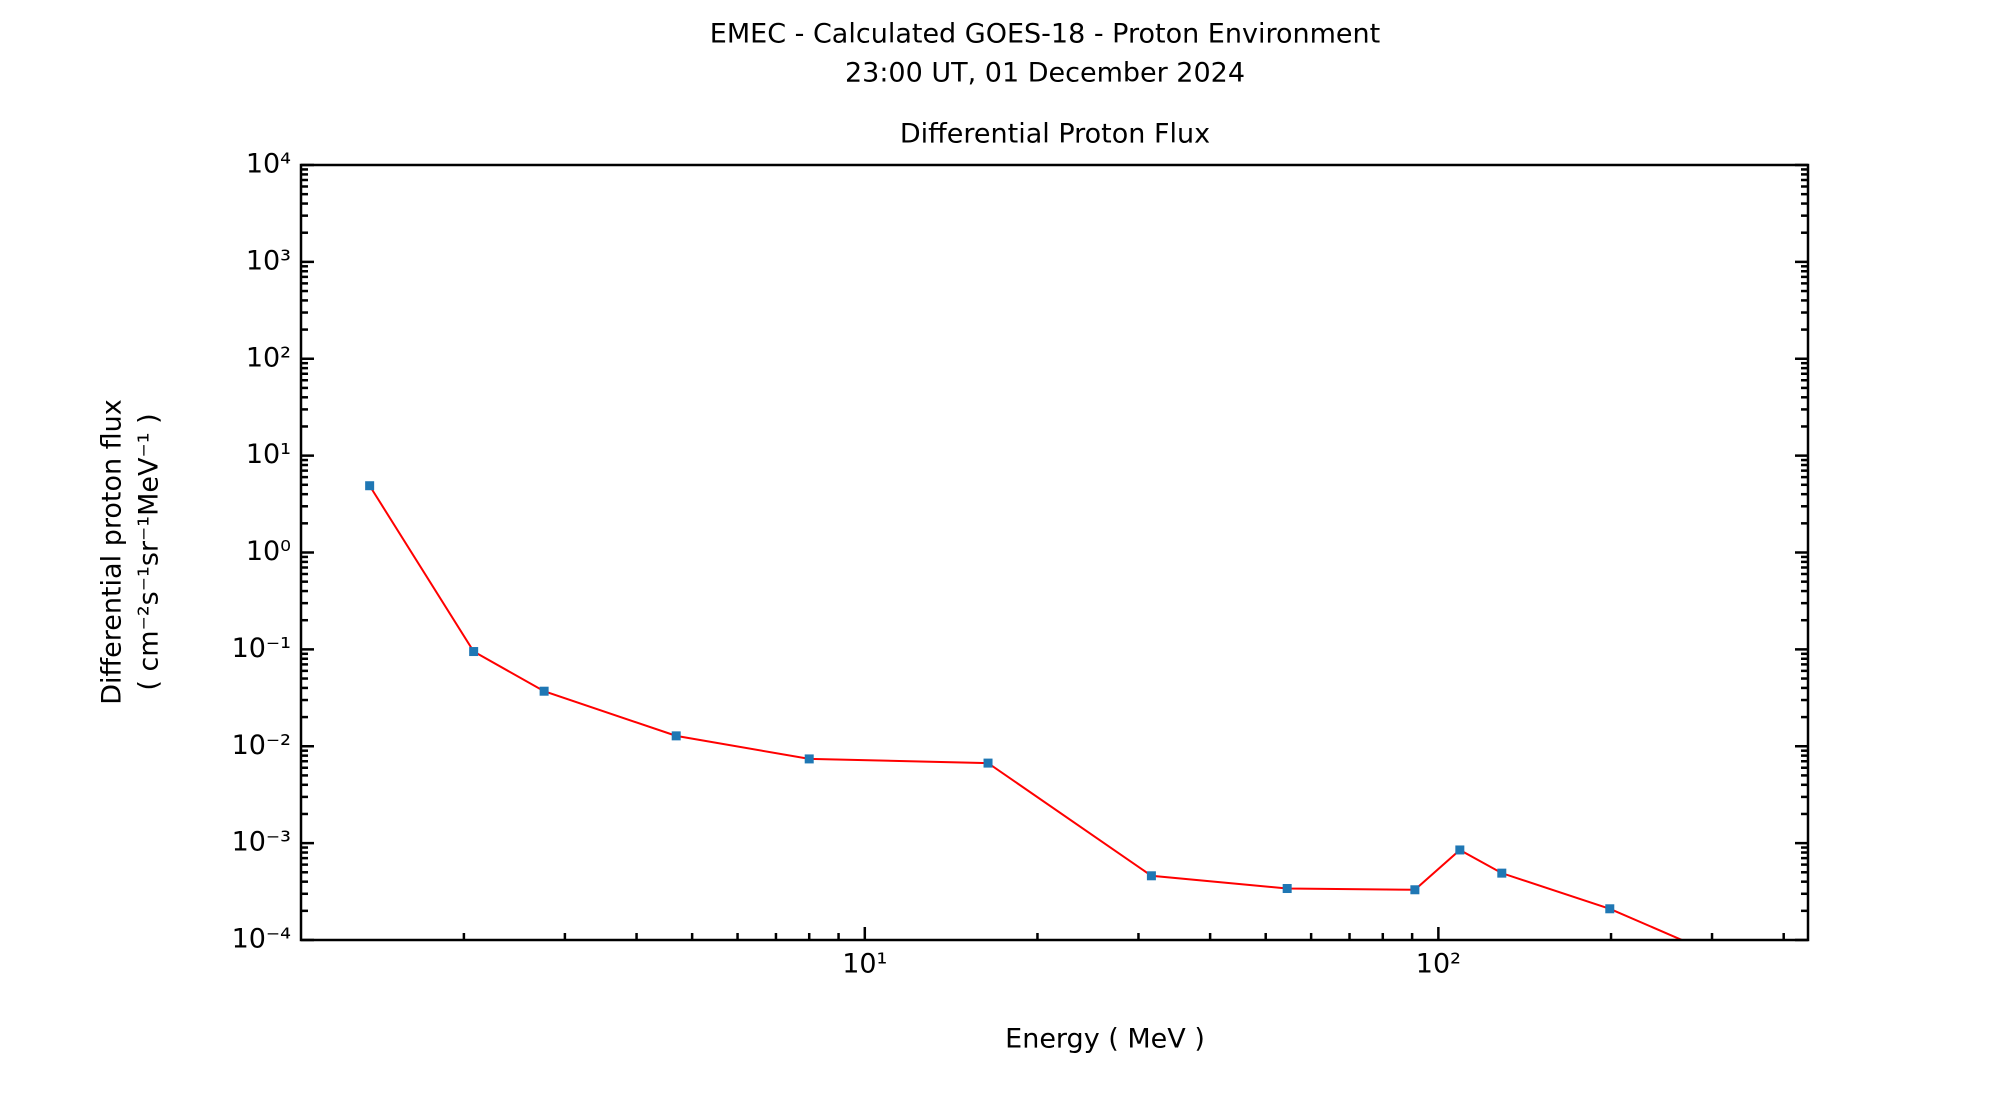 The height and width of the screenshot is (1100, 2000). I want to click on y-tick-label: 10⁻², so click(261, 745).